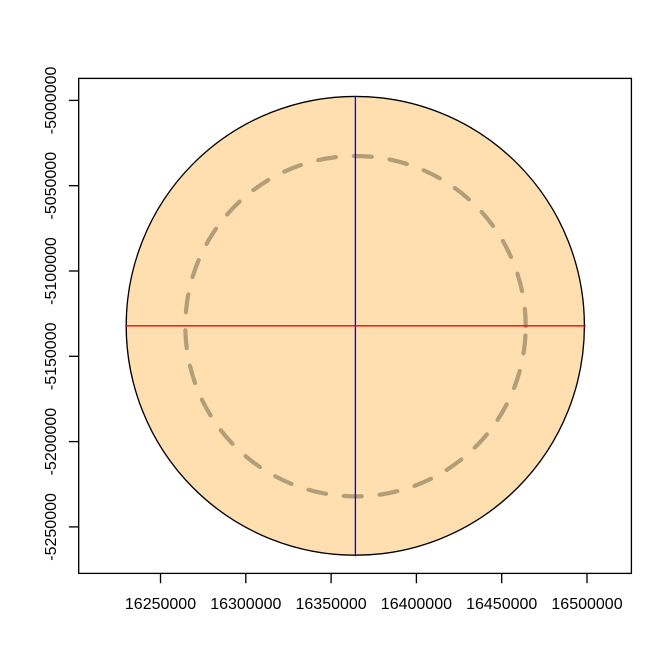 The image size is (672, 672). I want to click on svg-text: 16500000, so click(586, 604).